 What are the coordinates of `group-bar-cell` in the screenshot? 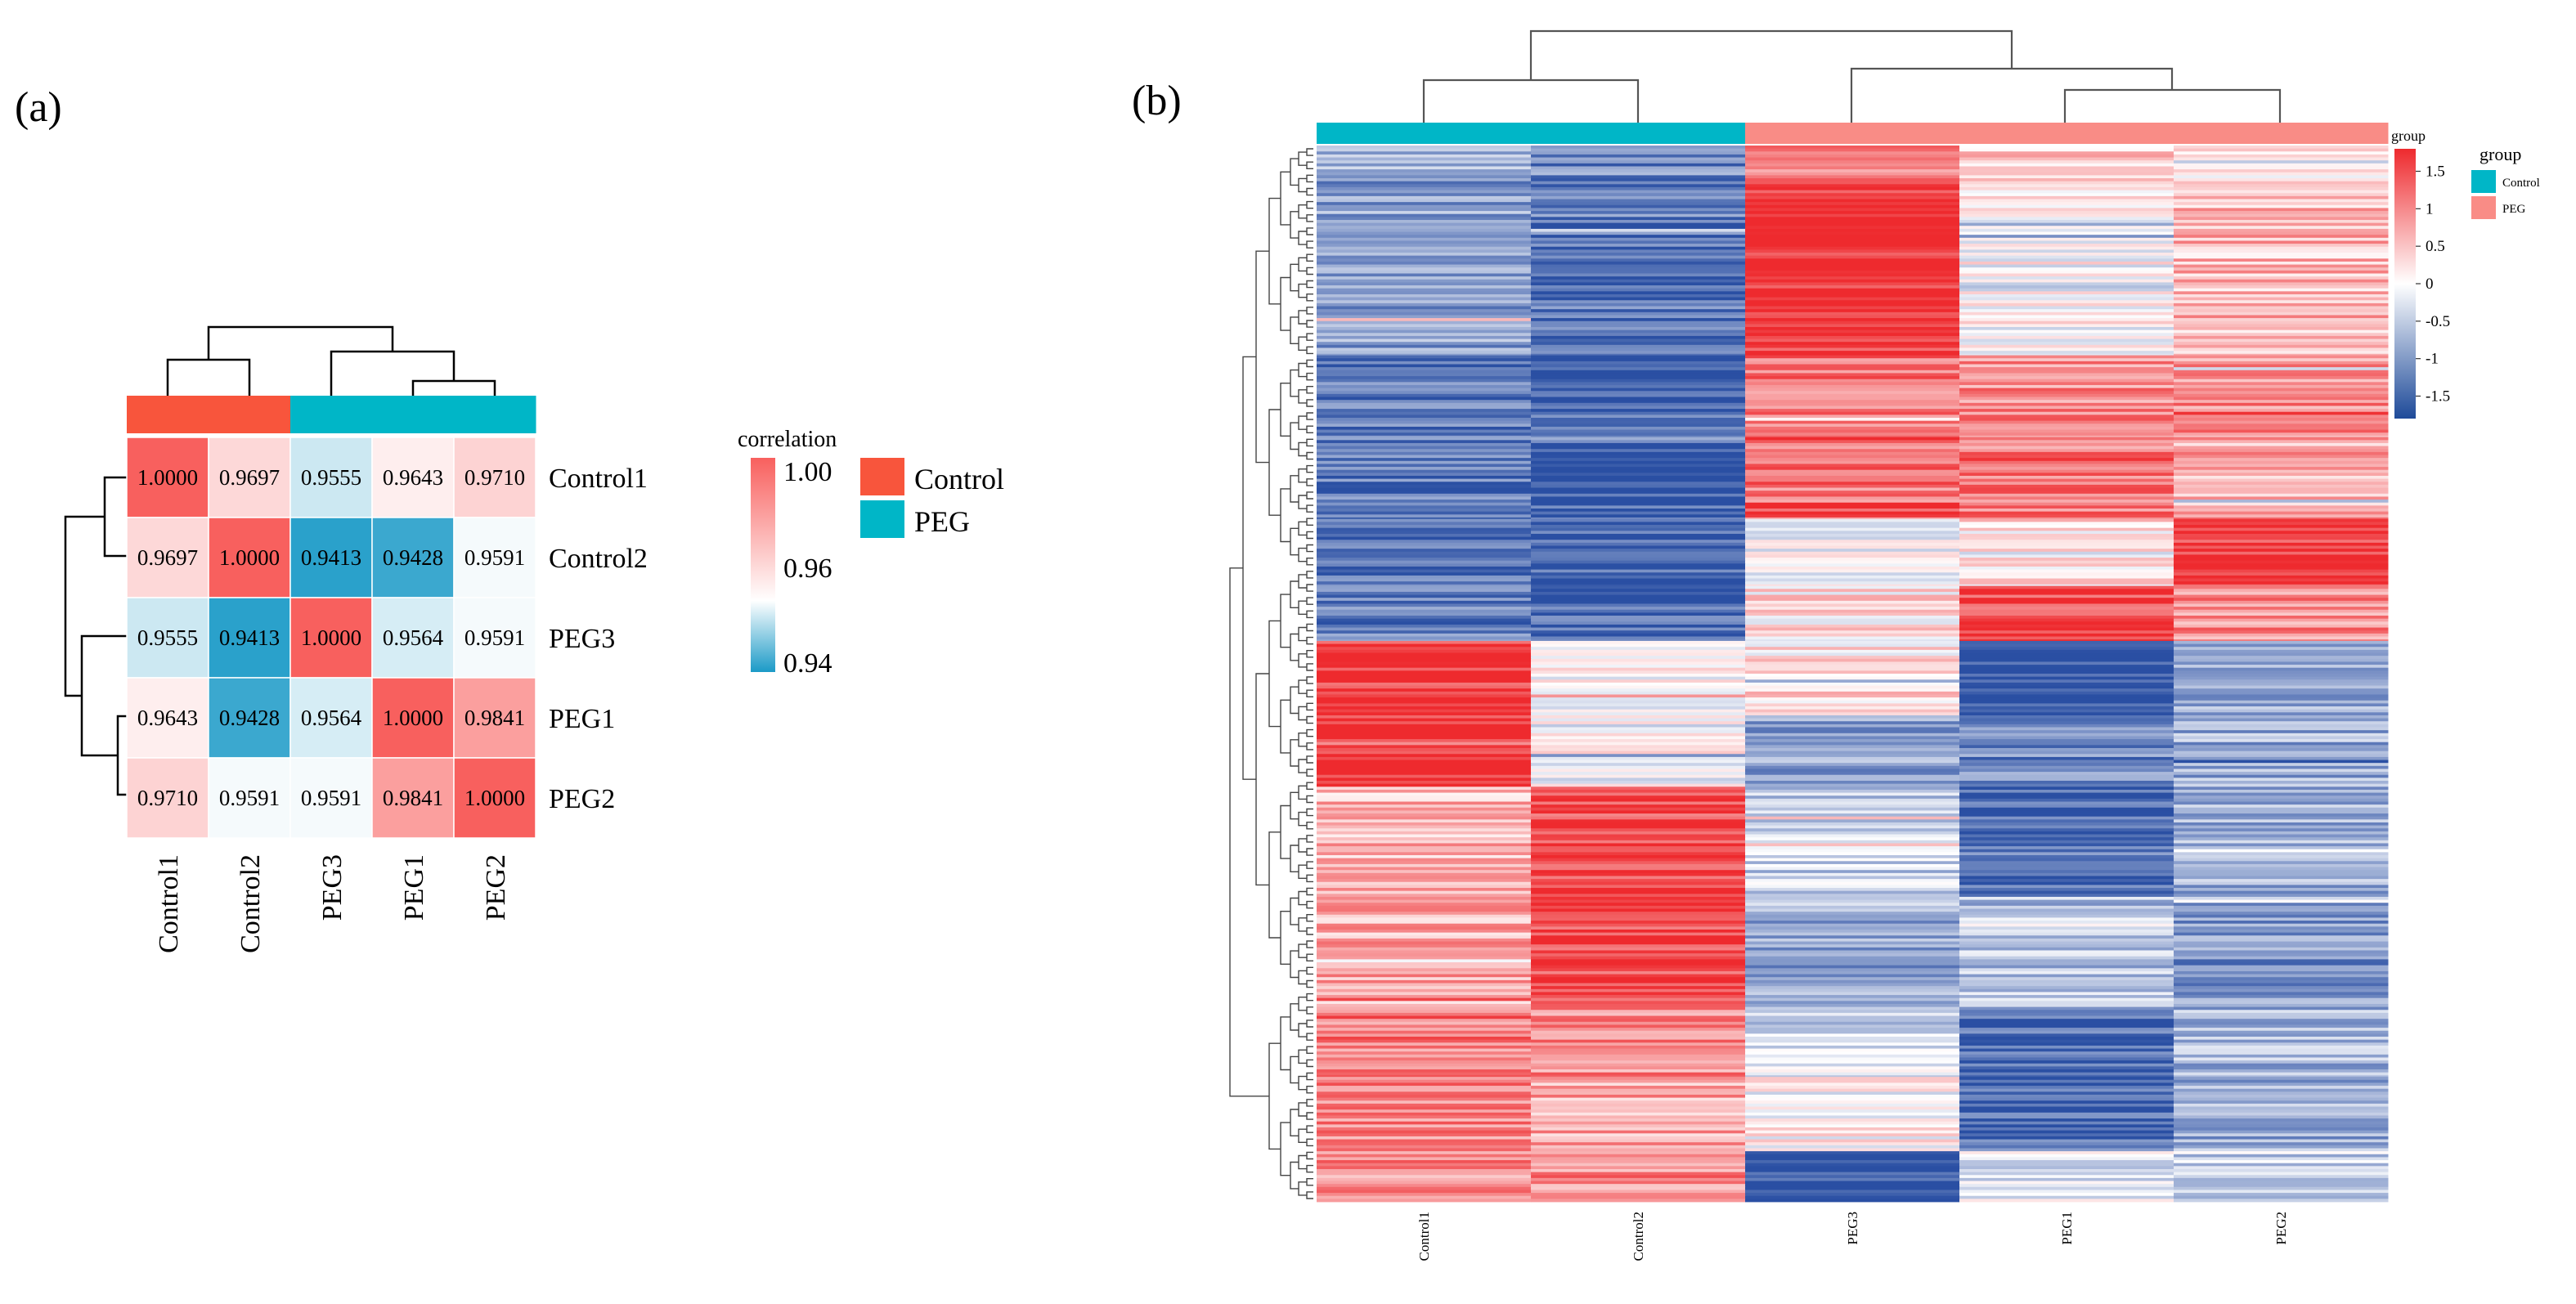 It's located at (2282, 134).